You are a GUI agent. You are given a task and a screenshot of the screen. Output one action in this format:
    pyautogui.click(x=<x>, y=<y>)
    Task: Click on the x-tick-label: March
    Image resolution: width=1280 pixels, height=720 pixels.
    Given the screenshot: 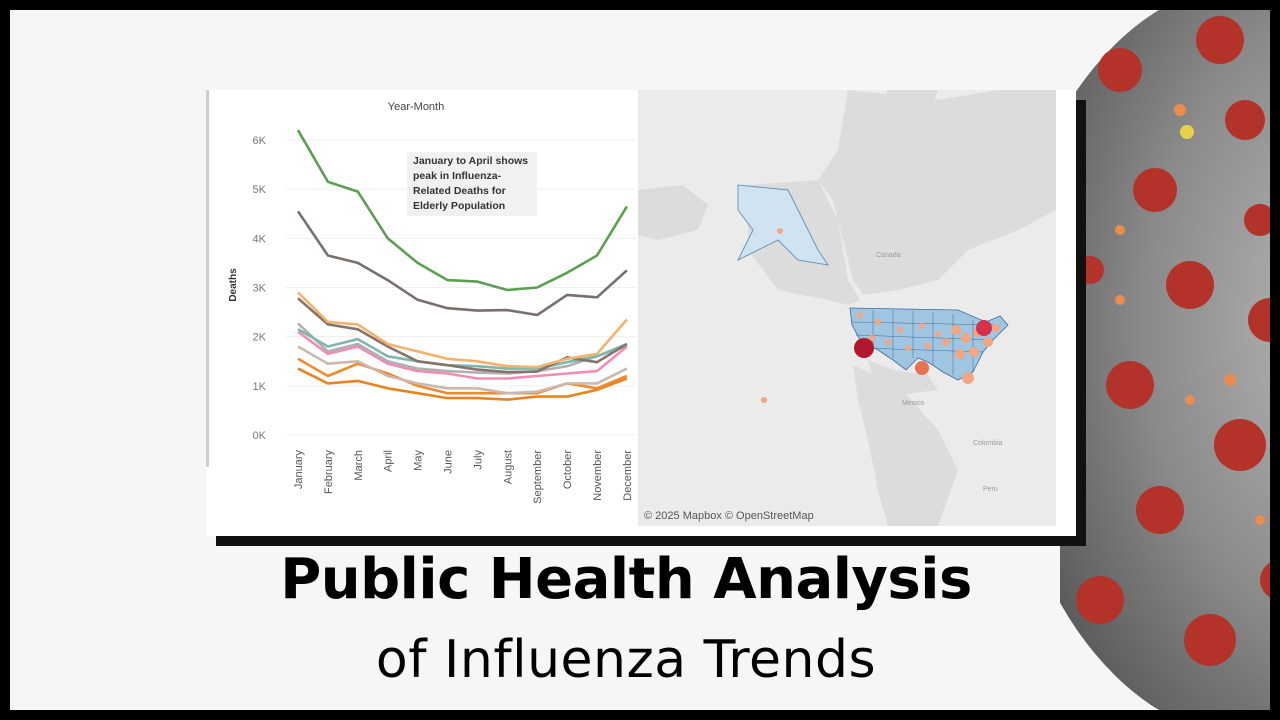 What is the action you would take?
    pyautogui.click(x=359, y=465)
    